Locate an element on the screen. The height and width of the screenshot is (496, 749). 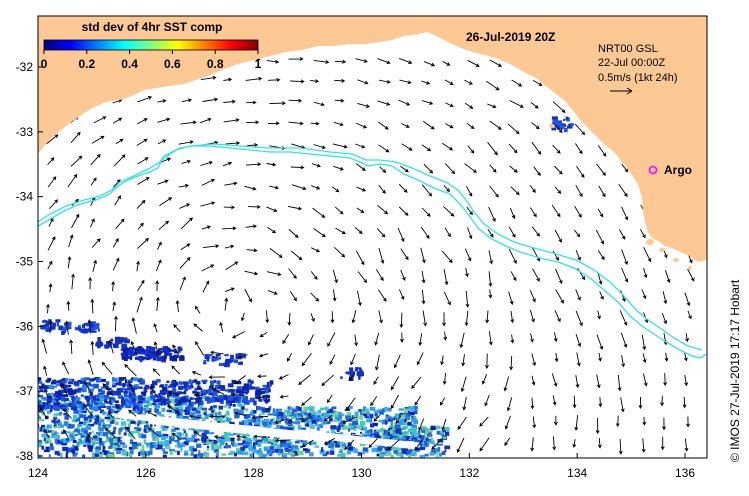
lon-tick-label: 130 is located at coordinates (361, 473).